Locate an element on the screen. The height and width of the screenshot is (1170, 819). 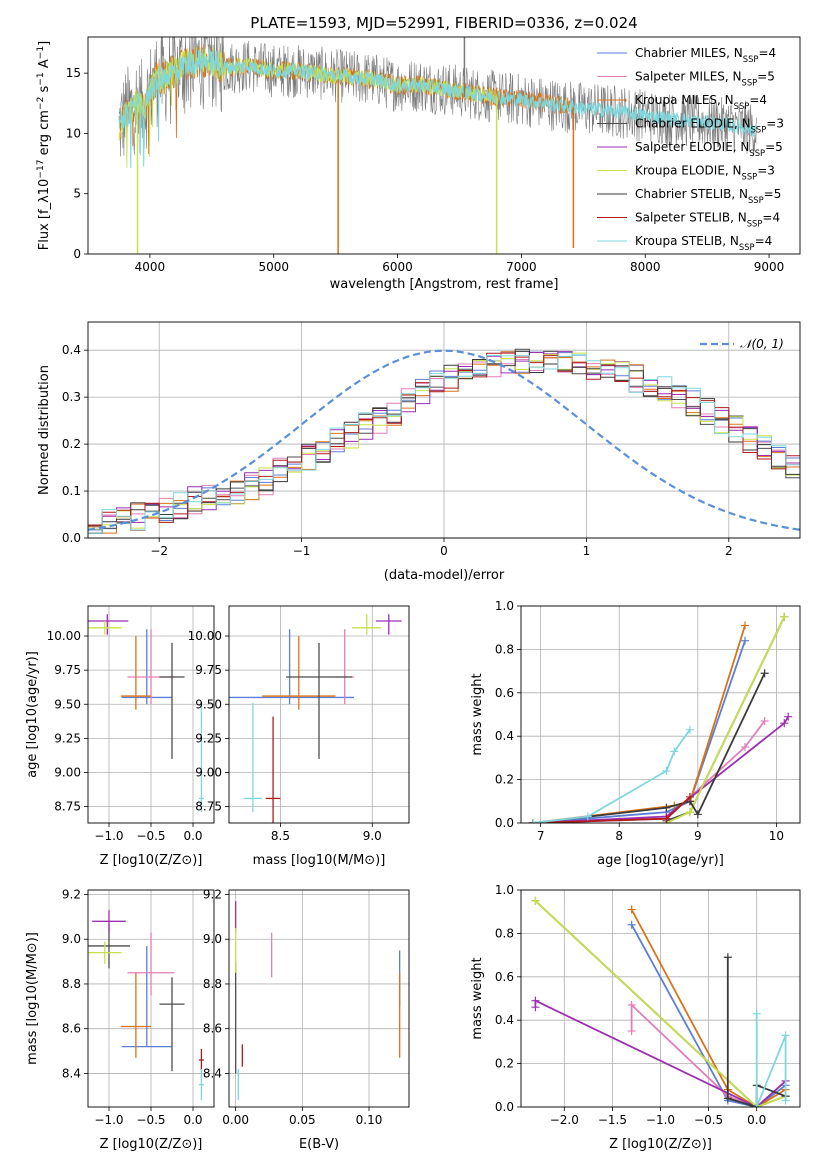
legend-entry: Kroupa MILES, NSSP=4 is located at coordinates (701, 102).